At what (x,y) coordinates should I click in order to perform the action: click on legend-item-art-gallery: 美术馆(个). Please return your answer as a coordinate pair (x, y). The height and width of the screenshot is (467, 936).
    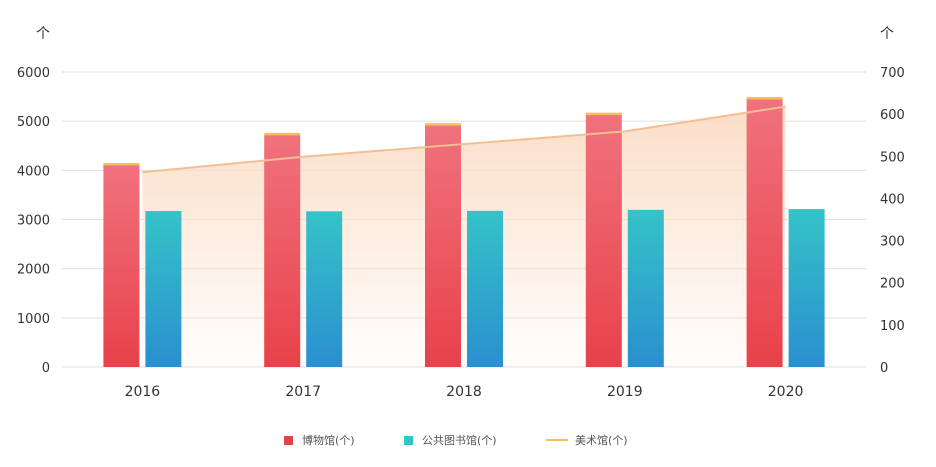
    Looking at the image, I should click on (587, 440).